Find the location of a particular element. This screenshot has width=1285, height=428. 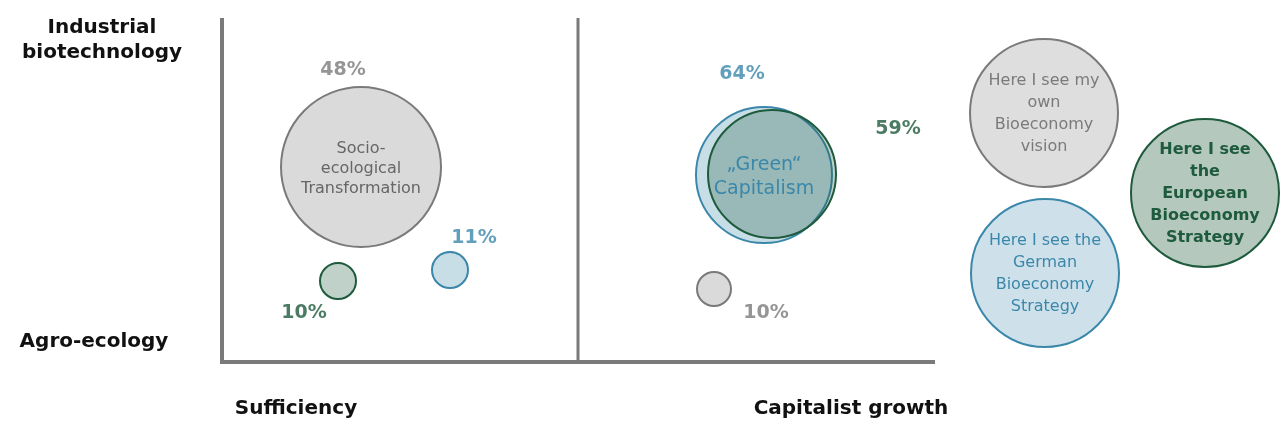

legend-label: Here I see the European Bioeconomy Strategy is located at coordinates (1205, 193).